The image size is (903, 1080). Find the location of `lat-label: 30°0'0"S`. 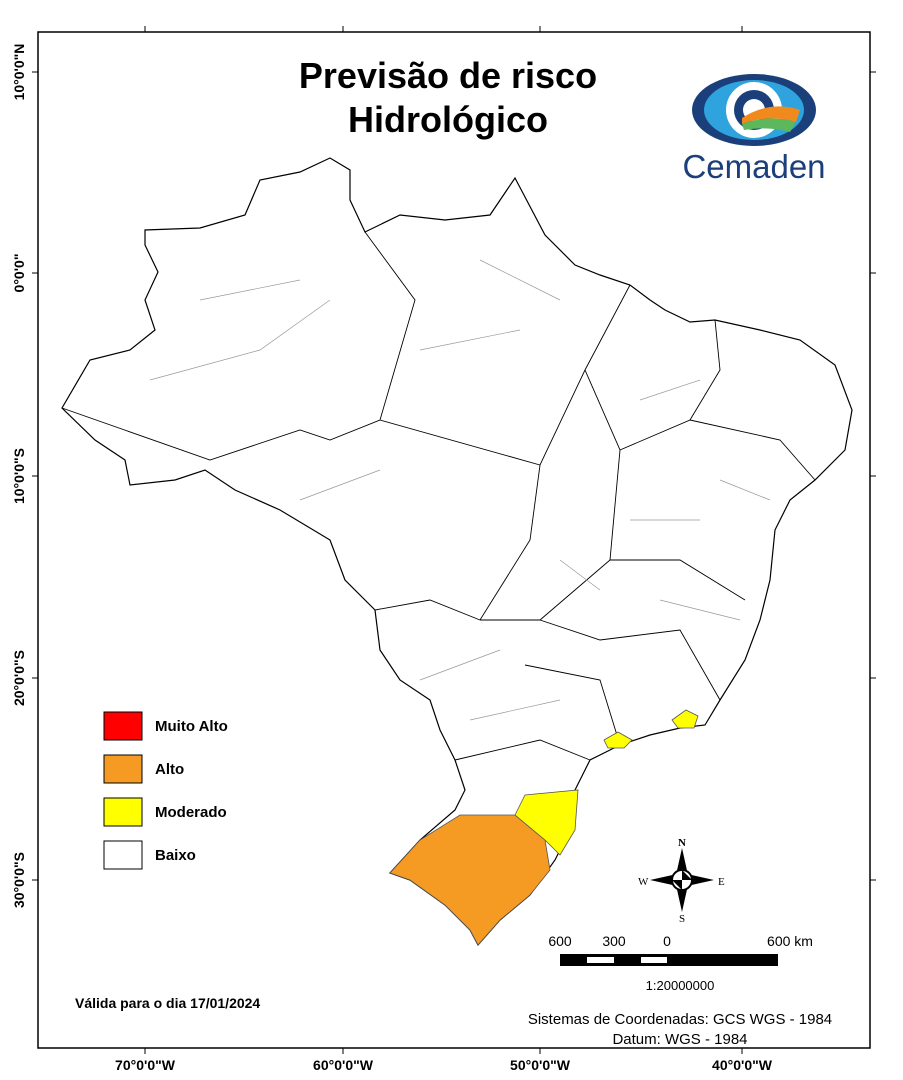

lat-label: 30°0'0"S is located at coordinates (19, 880).